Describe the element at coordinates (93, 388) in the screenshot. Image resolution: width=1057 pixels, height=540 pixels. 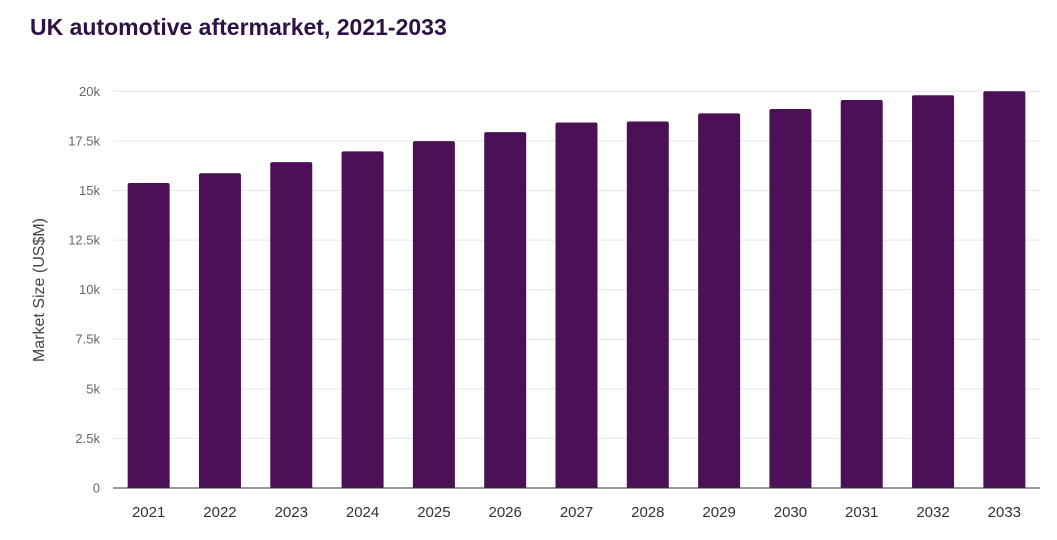
I see `y-tick-label: 5k` at that location.